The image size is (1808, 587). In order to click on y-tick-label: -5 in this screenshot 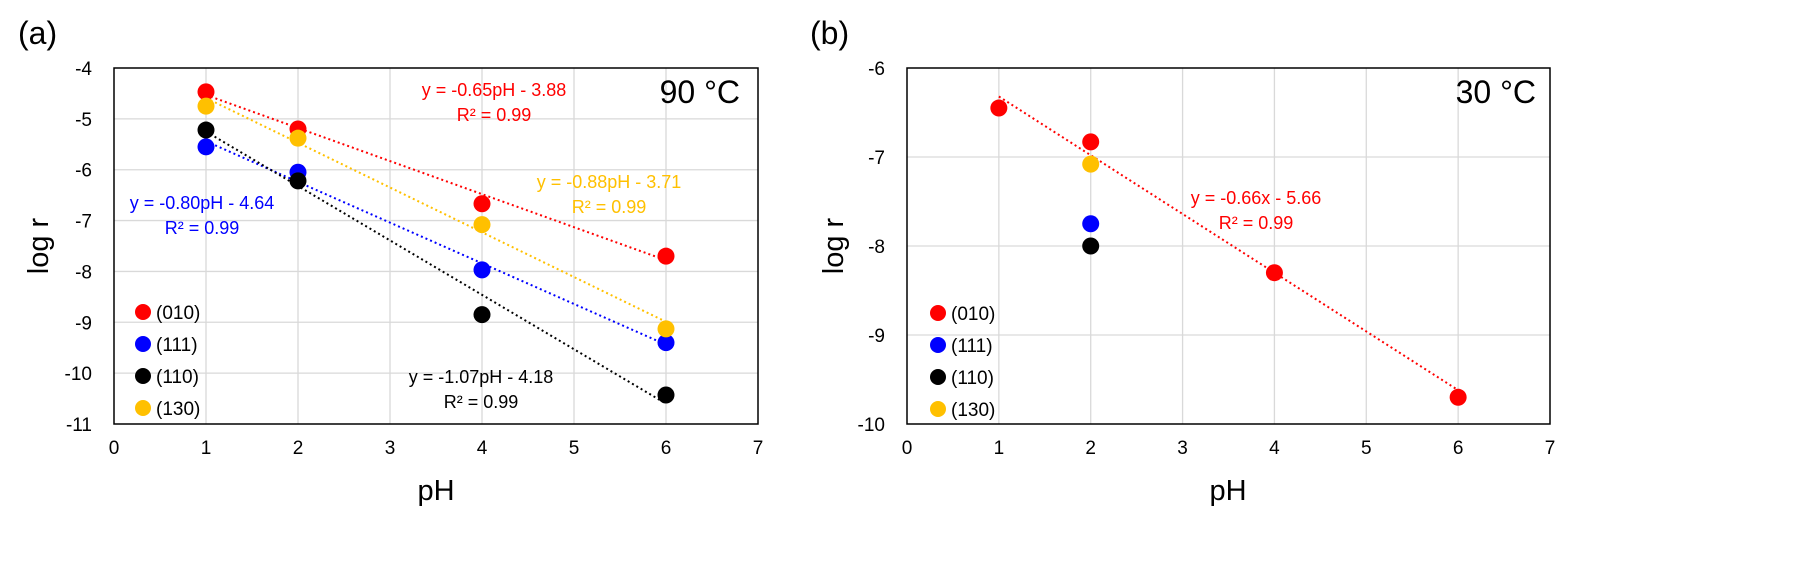, I will do `click(83, 120)`.